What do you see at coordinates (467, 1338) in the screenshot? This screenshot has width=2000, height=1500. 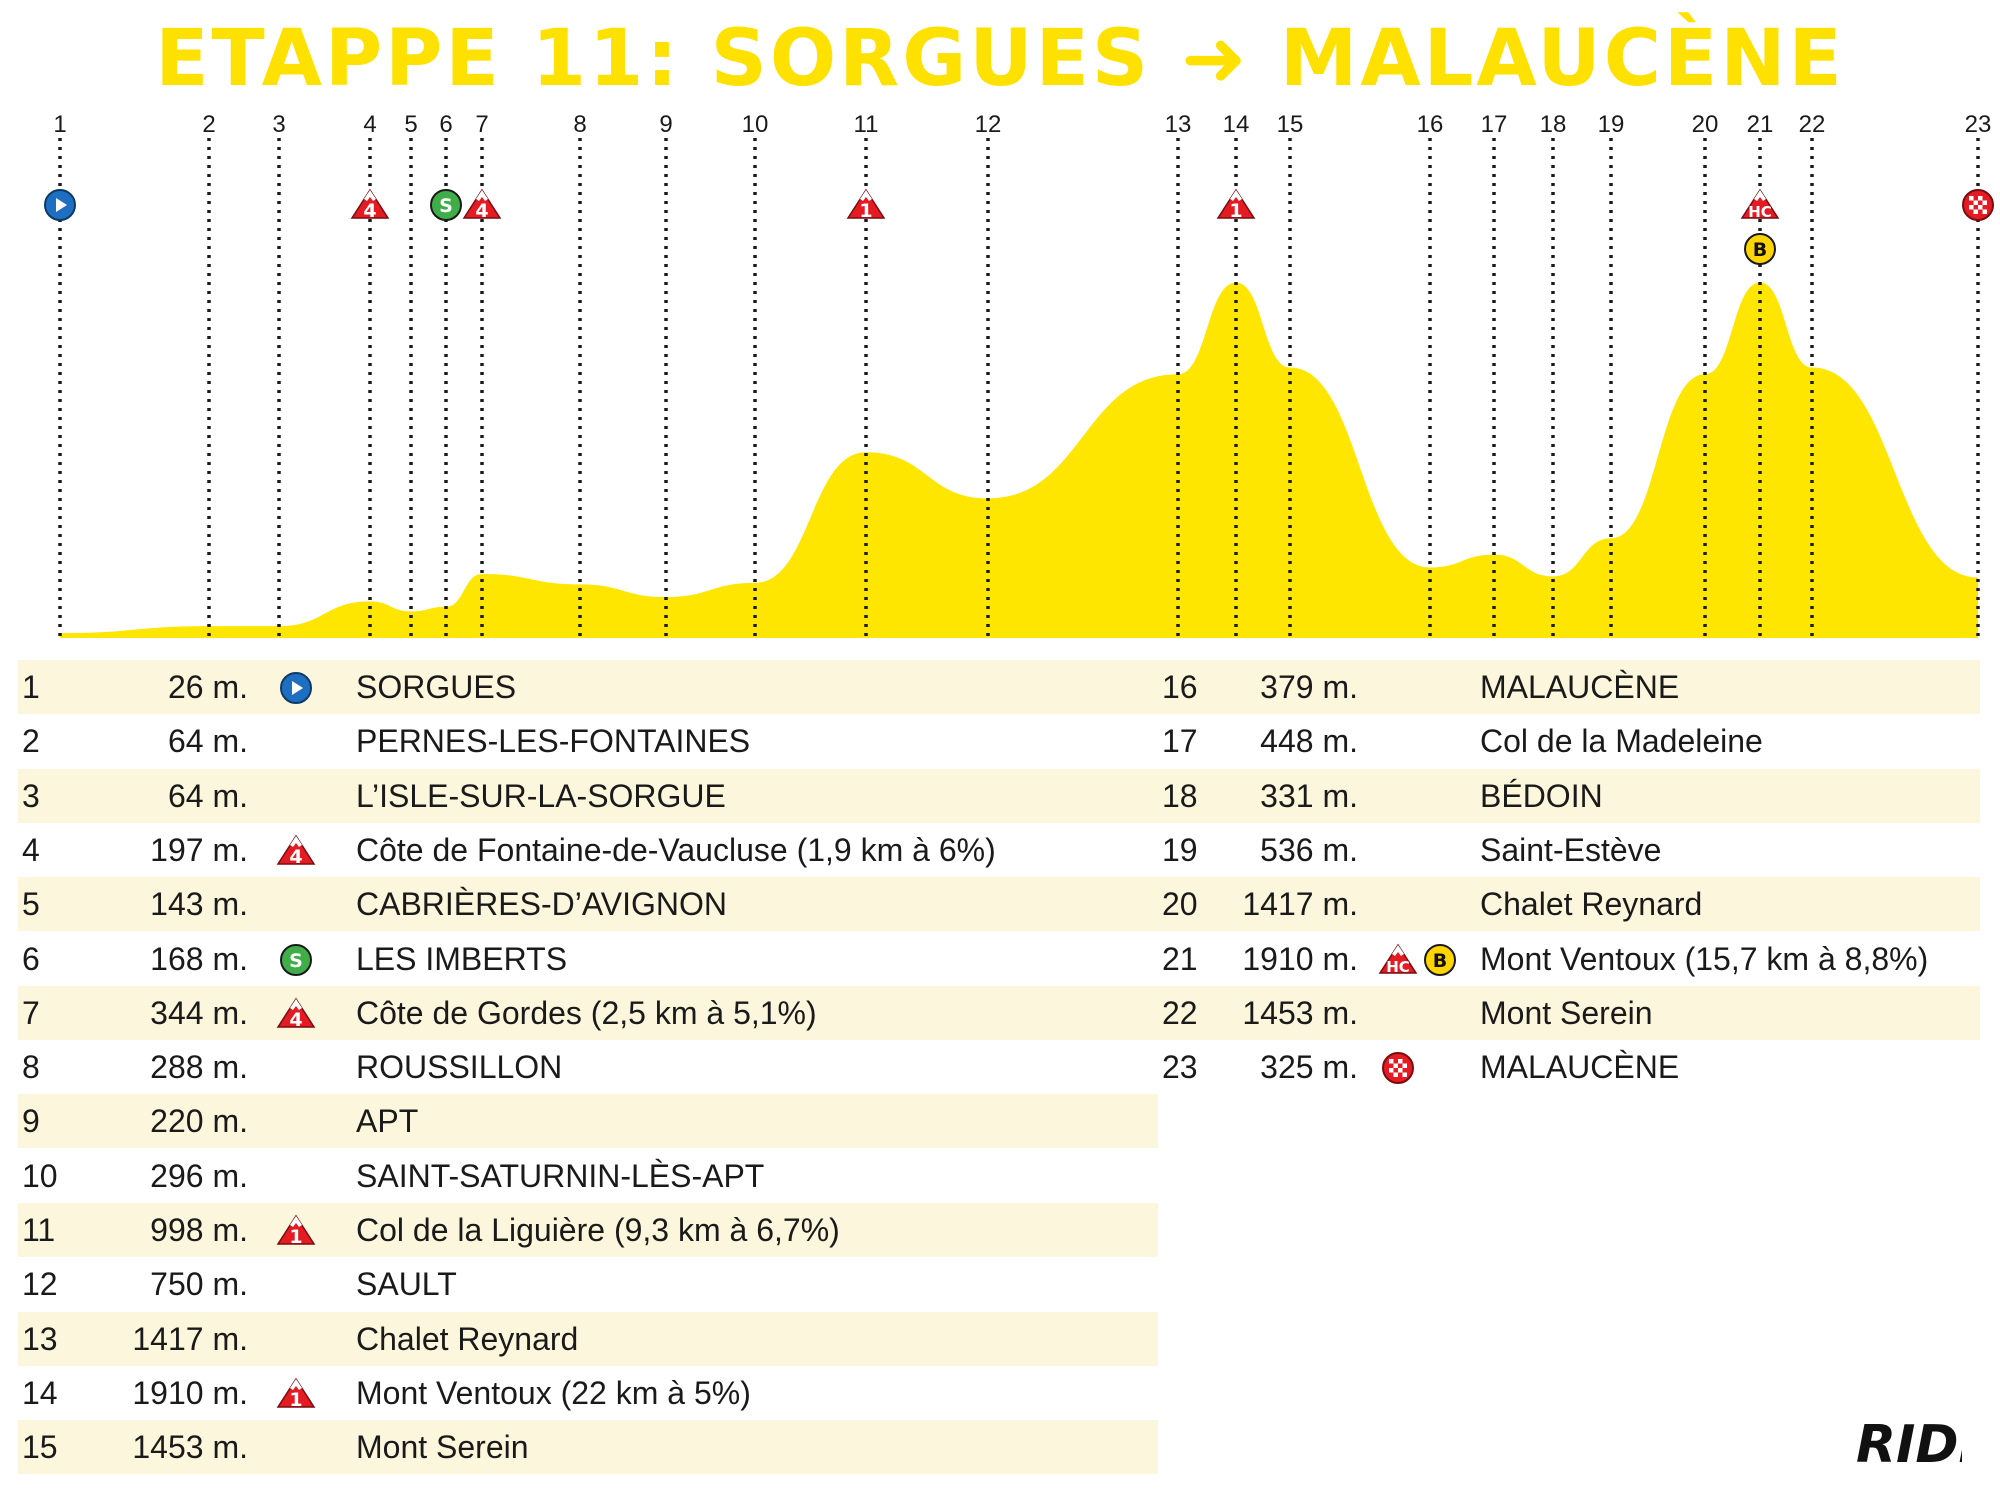 I see `location-name: Chalet Reynard` at bounding box center [467, 1338].